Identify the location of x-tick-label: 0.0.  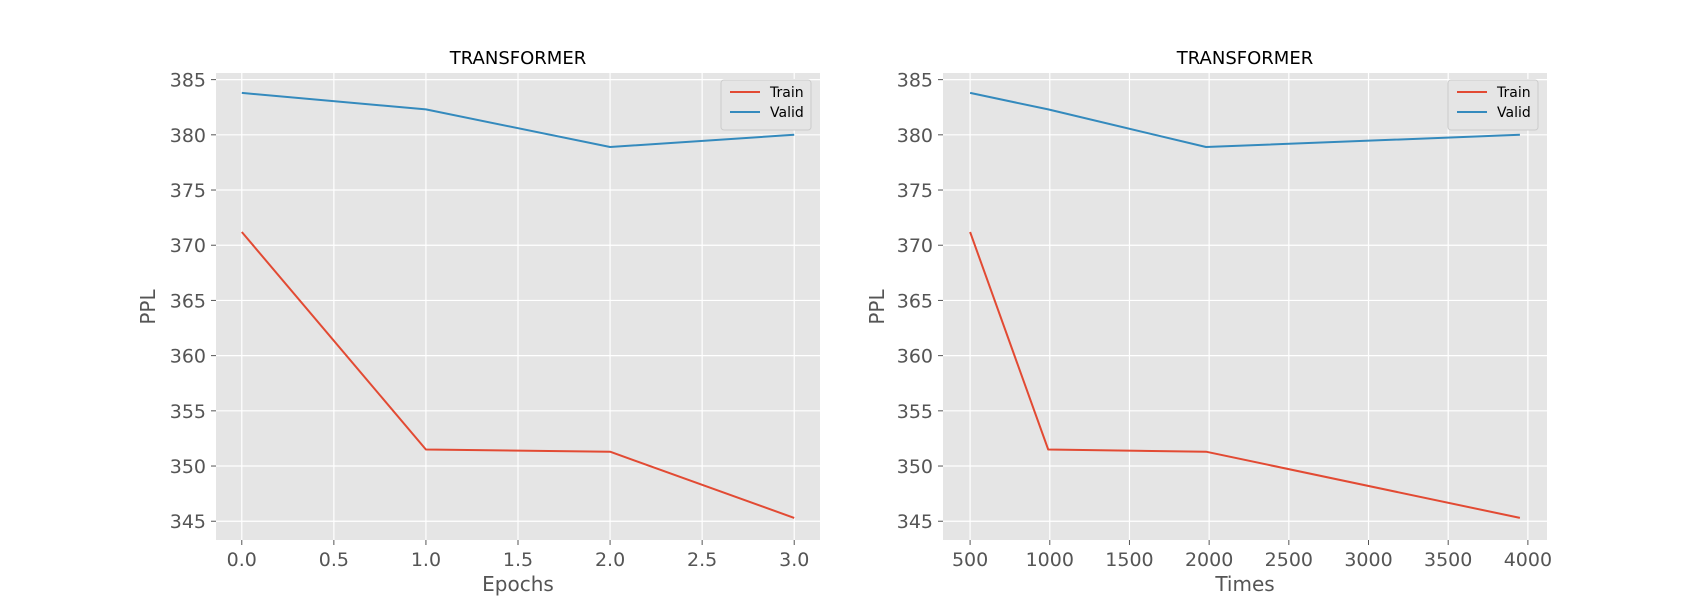
(242, 560).